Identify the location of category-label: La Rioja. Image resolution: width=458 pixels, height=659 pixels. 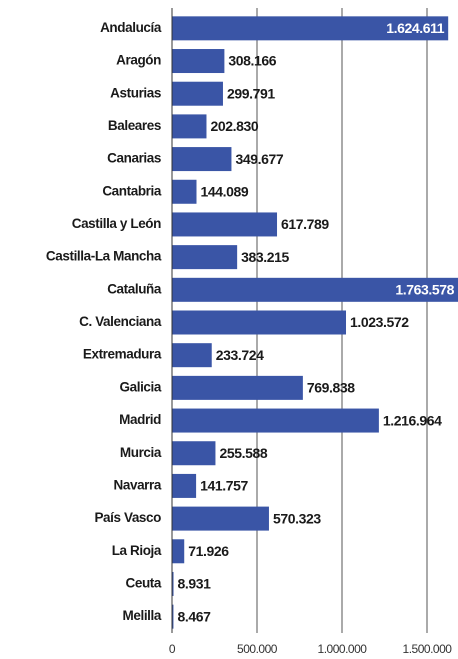
(137, 550).